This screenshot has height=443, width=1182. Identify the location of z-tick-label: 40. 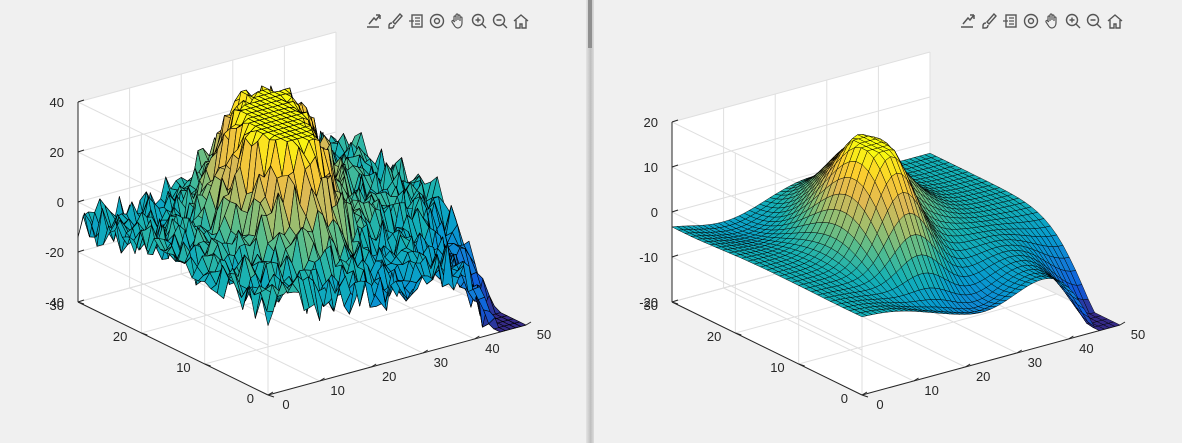
(57, 102).